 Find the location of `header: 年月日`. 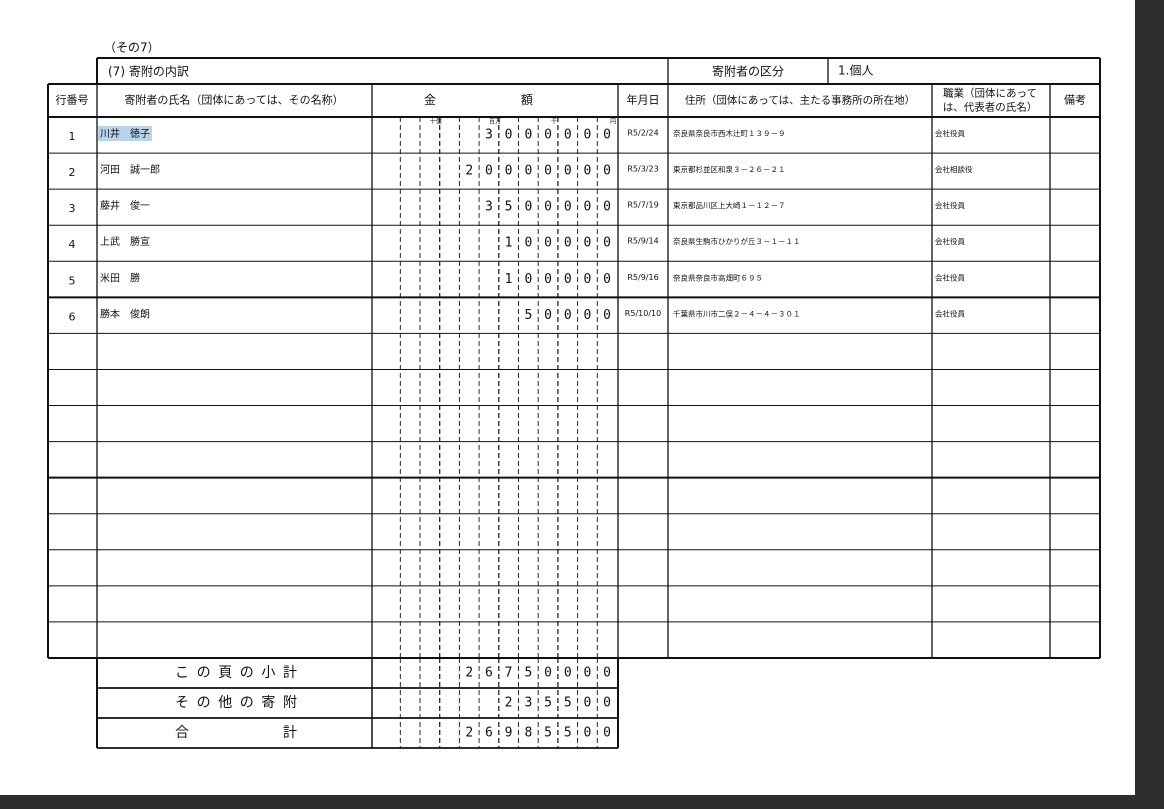

header: 年月日 is located at coordinates (643, 100).